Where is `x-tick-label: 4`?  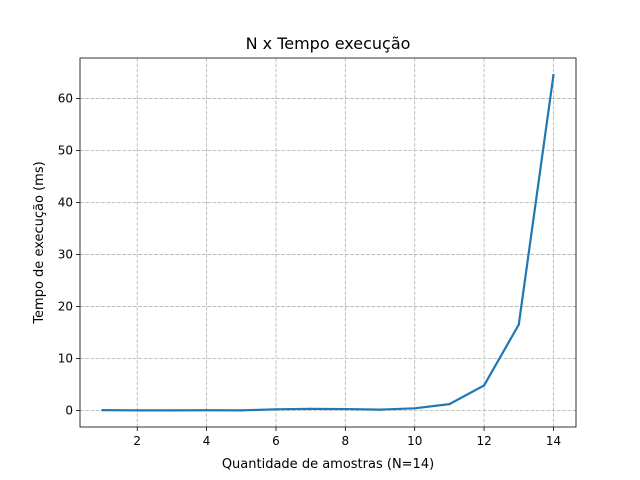
x-tick-label: 4 is located at coordinates (207, 441).